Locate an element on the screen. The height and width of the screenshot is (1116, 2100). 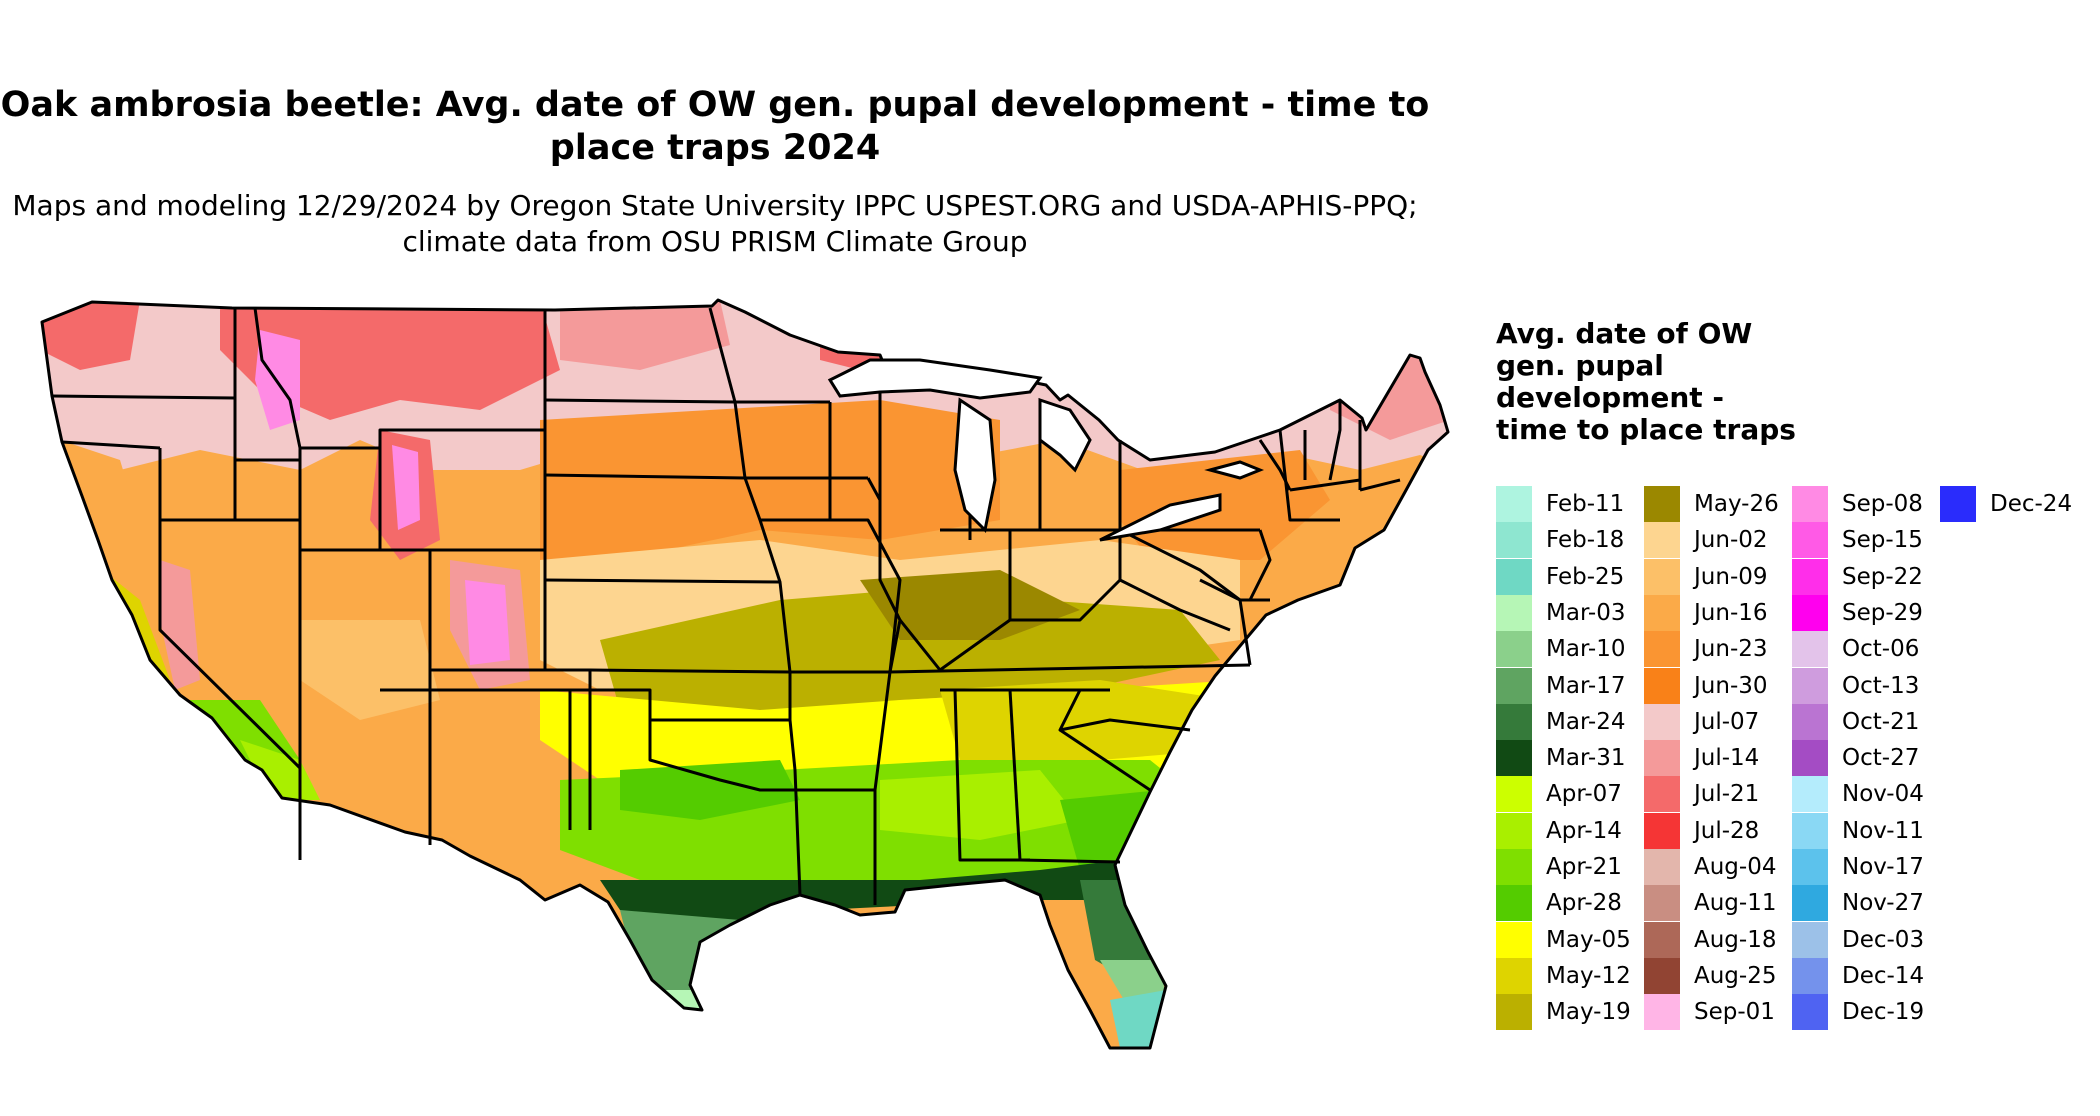
legend-label: Apr-21 is located at coordinates (1584, 867).